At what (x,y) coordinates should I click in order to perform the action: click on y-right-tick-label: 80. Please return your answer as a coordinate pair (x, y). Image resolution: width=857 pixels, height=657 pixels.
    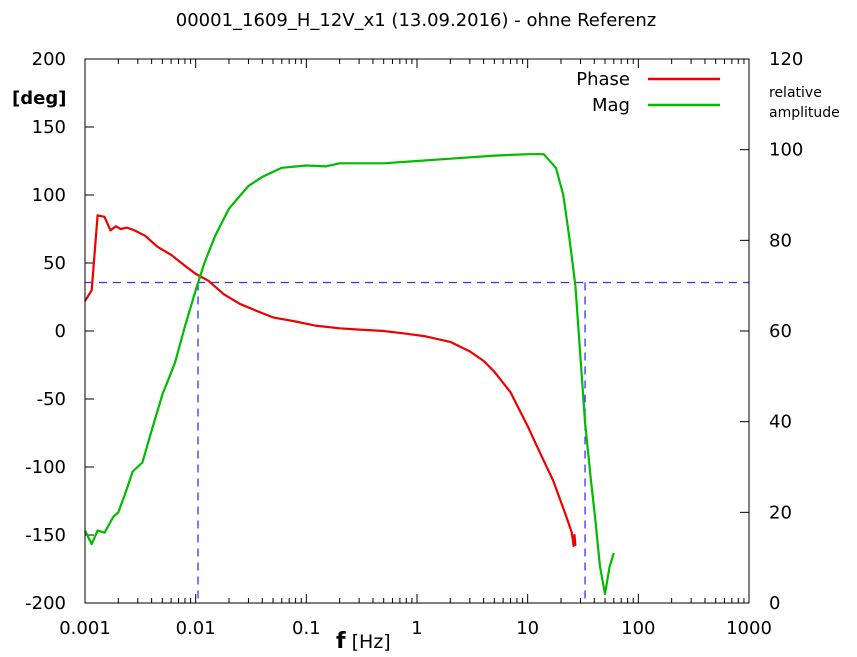
    Looking at the image, I should click on (780, 240).